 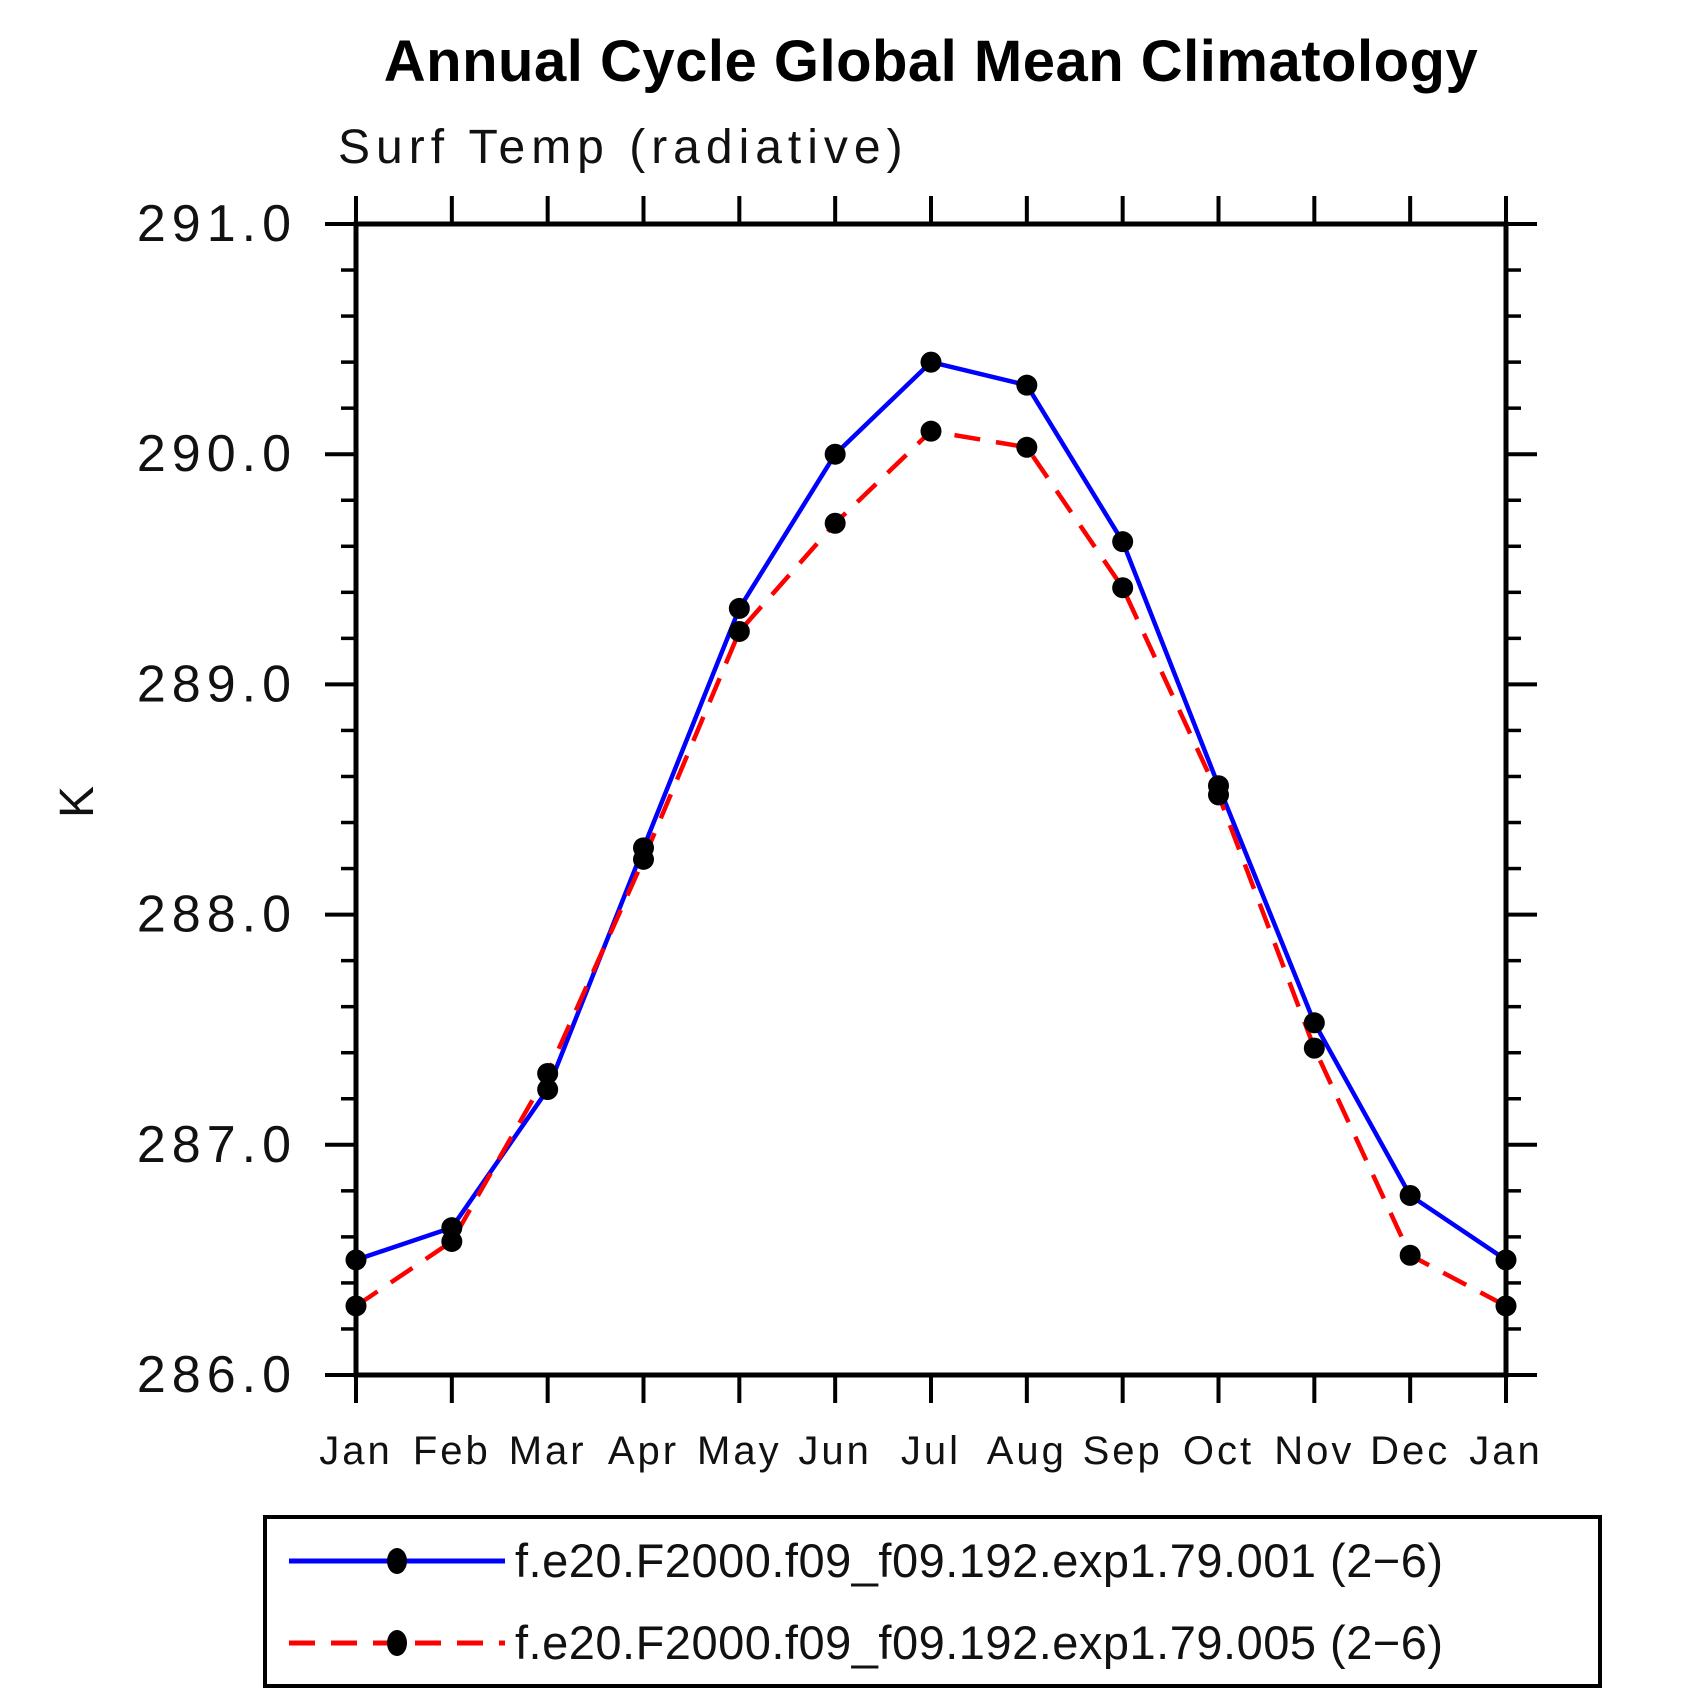 What do you see at coordinates (217, 1375) in the screenshot?
I see `svg-text: 286.0` at bounding box center [217, 1375].